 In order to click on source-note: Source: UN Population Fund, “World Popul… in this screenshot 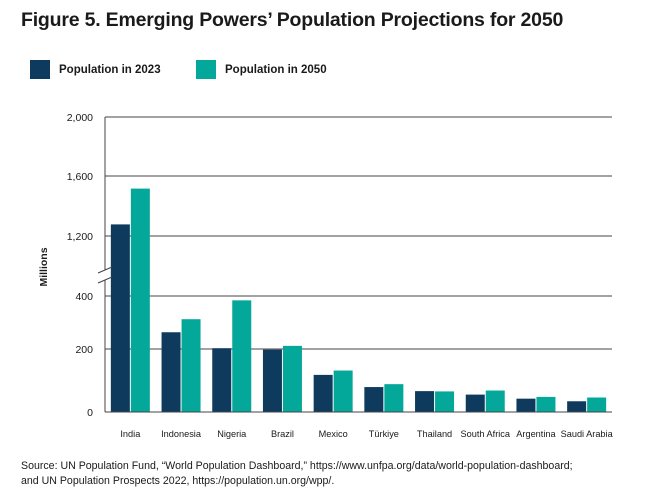, I will do `click(297, 474)`.